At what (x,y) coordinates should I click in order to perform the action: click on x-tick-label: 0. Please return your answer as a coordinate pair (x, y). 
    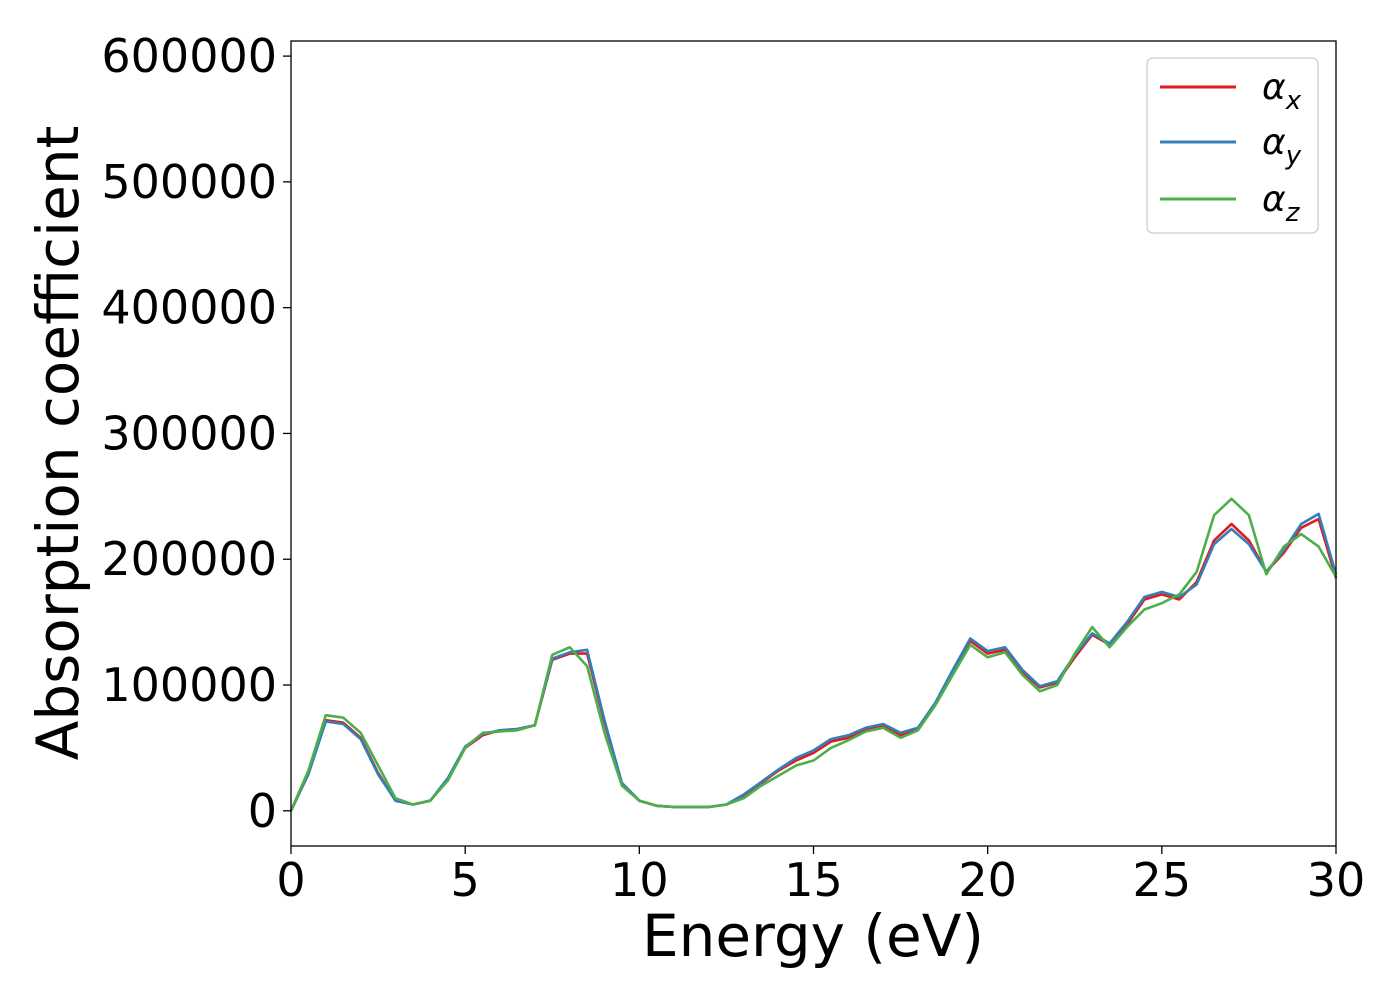
    Looking at the image, I should click on (290, 880).